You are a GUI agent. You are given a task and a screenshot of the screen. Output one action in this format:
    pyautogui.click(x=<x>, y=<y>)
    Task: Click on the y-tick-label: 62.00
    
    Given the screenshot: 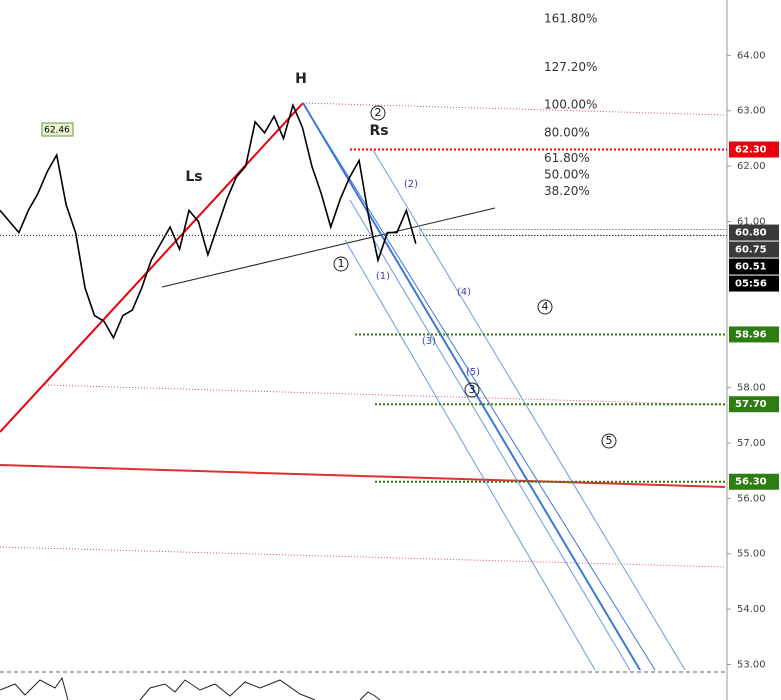 What is the action you would take?
    pyautogui.click(x=751, y=166)
    